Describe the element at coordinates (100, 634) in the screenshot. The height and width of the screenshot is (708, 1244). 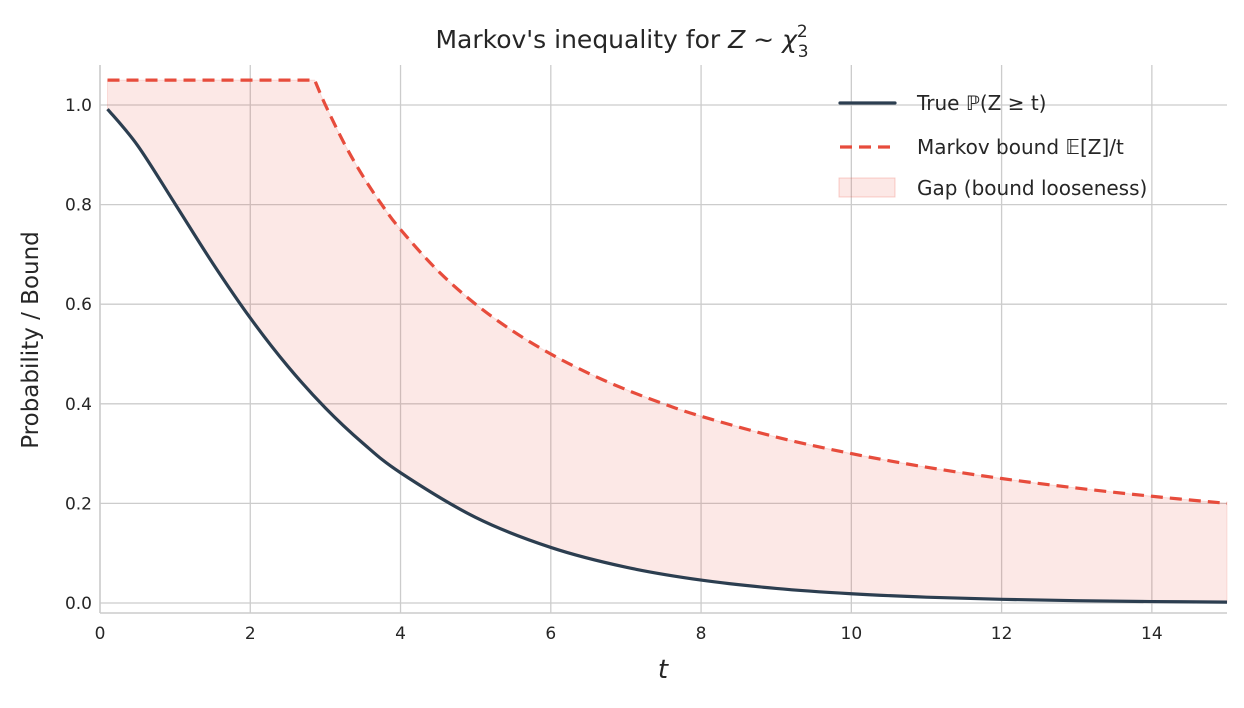
I see `x-tick-label: 0` at that location.